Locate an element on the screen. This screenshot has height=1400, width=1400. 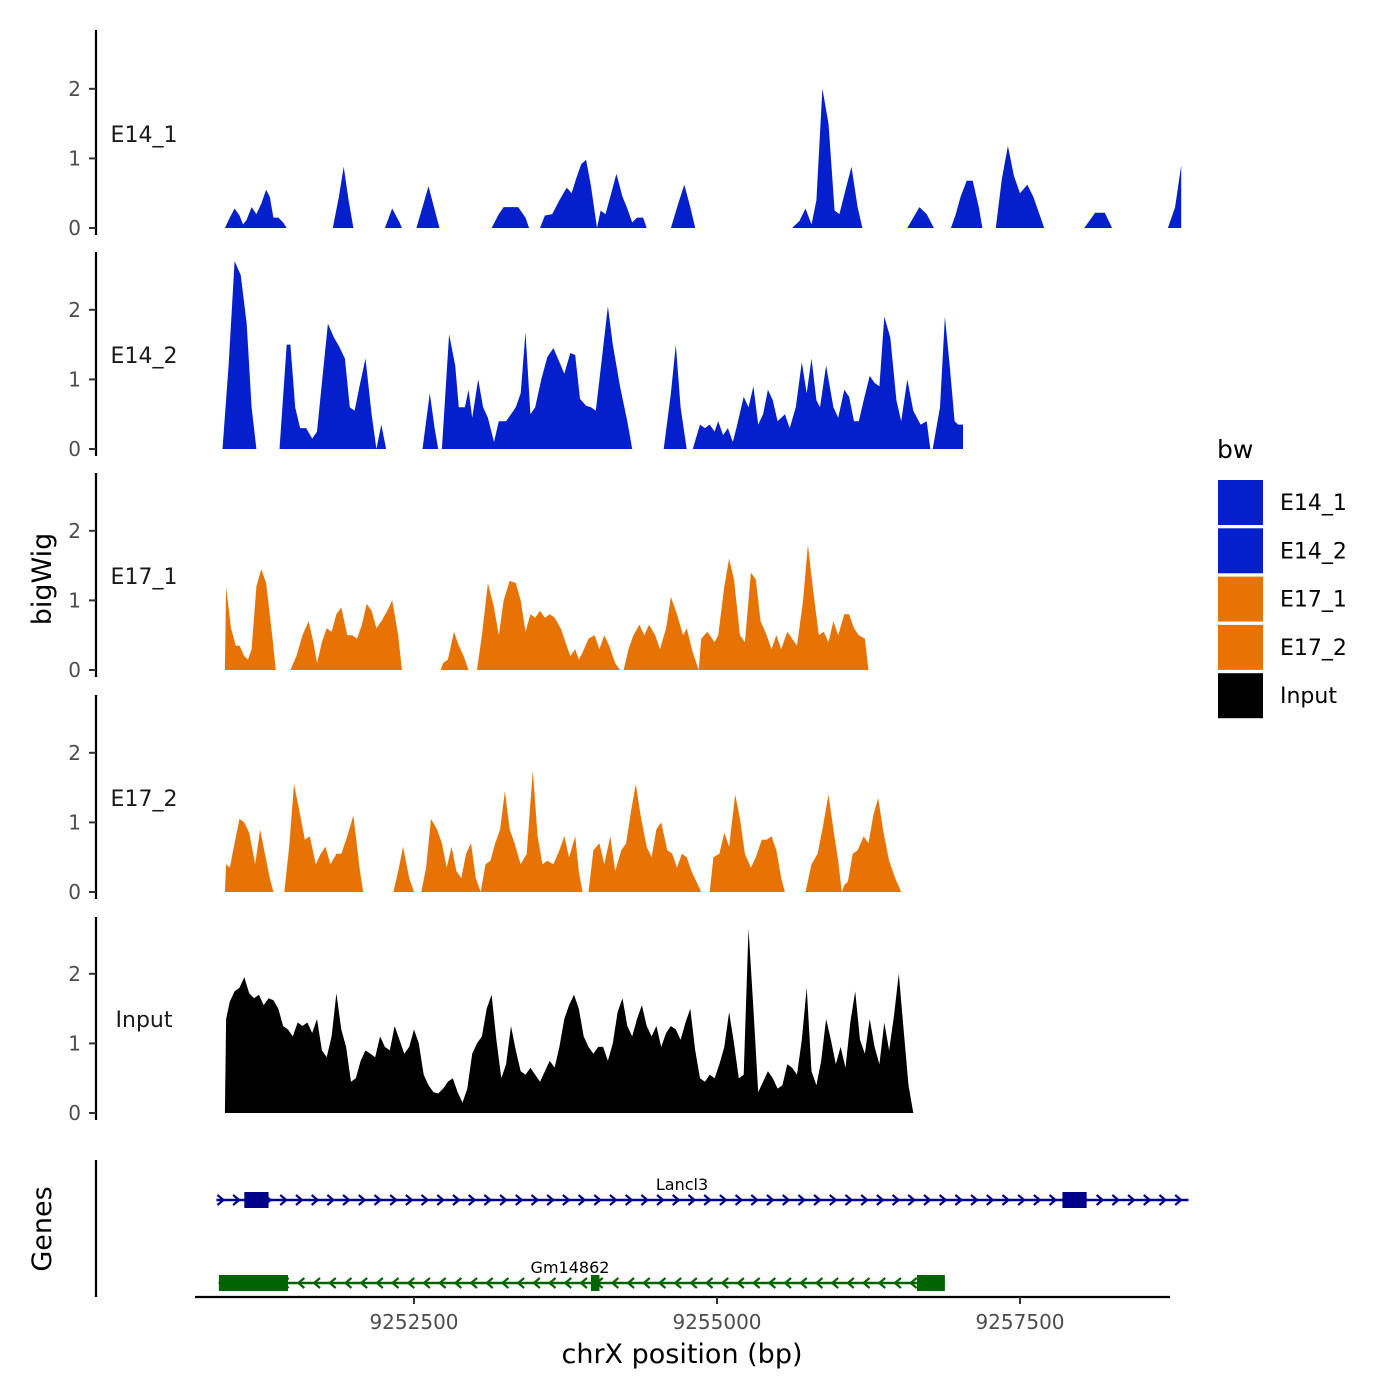
x-tick-label-9255000: 9255000 is located at coordinates (716, 1322).